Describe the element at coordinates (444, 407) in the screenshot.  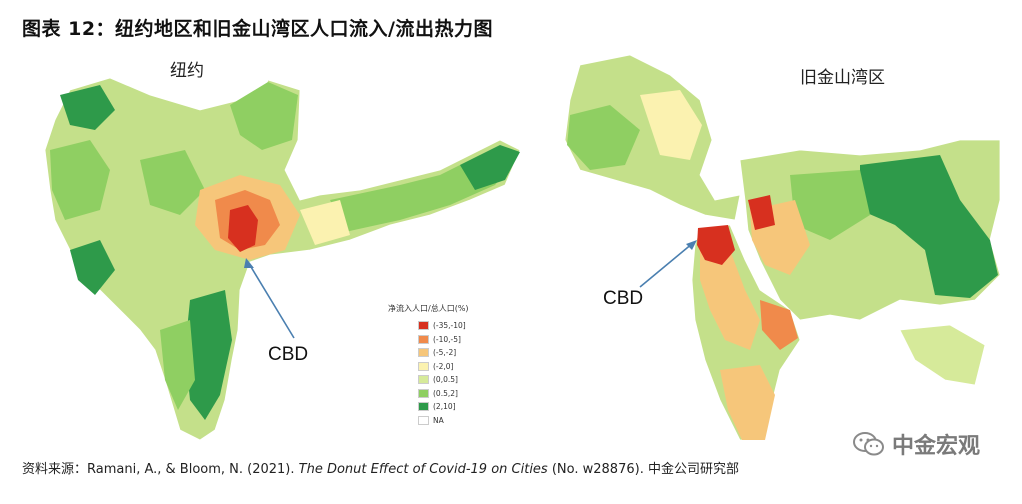
I see `legend-label: (2,10]` at that location.